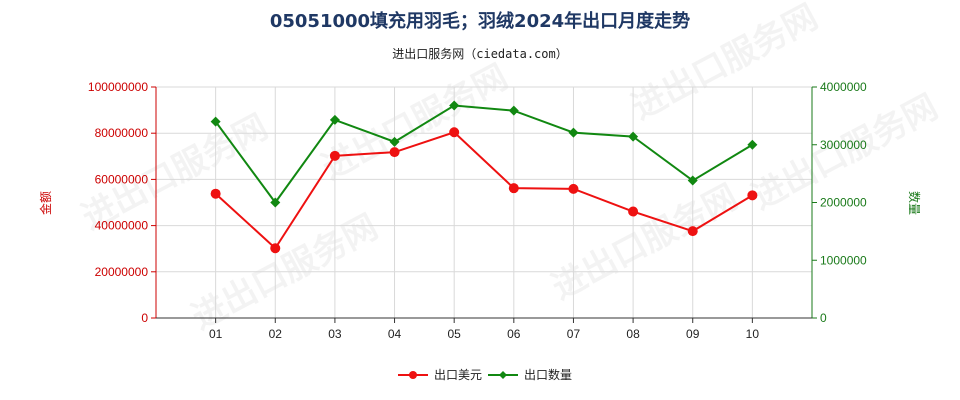 The image size is (960, 400). What do you see at coordinates (823, 318) in the screenshot?
I see `right-tick-label: 0` at bounding box center [823, 318].